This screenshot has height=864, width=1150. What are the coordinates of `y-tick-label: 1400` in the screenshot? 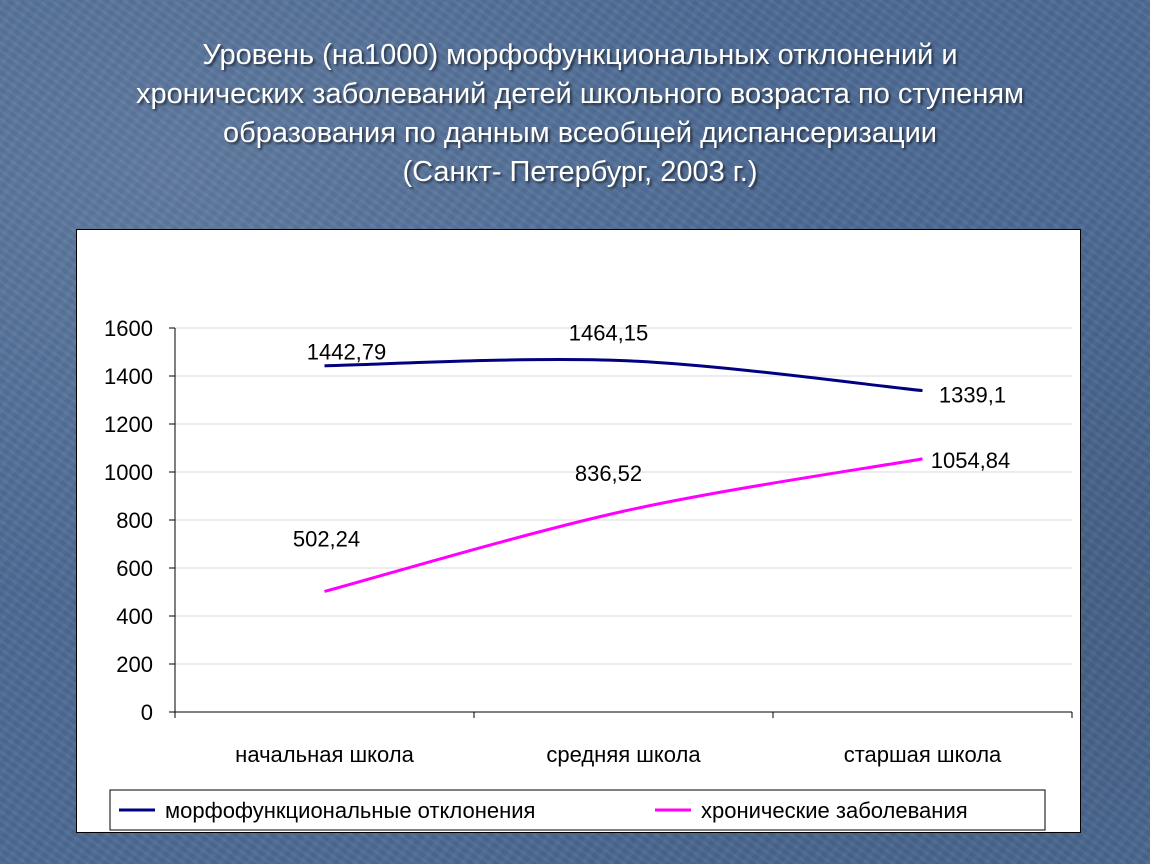 It's located at (128, 376).